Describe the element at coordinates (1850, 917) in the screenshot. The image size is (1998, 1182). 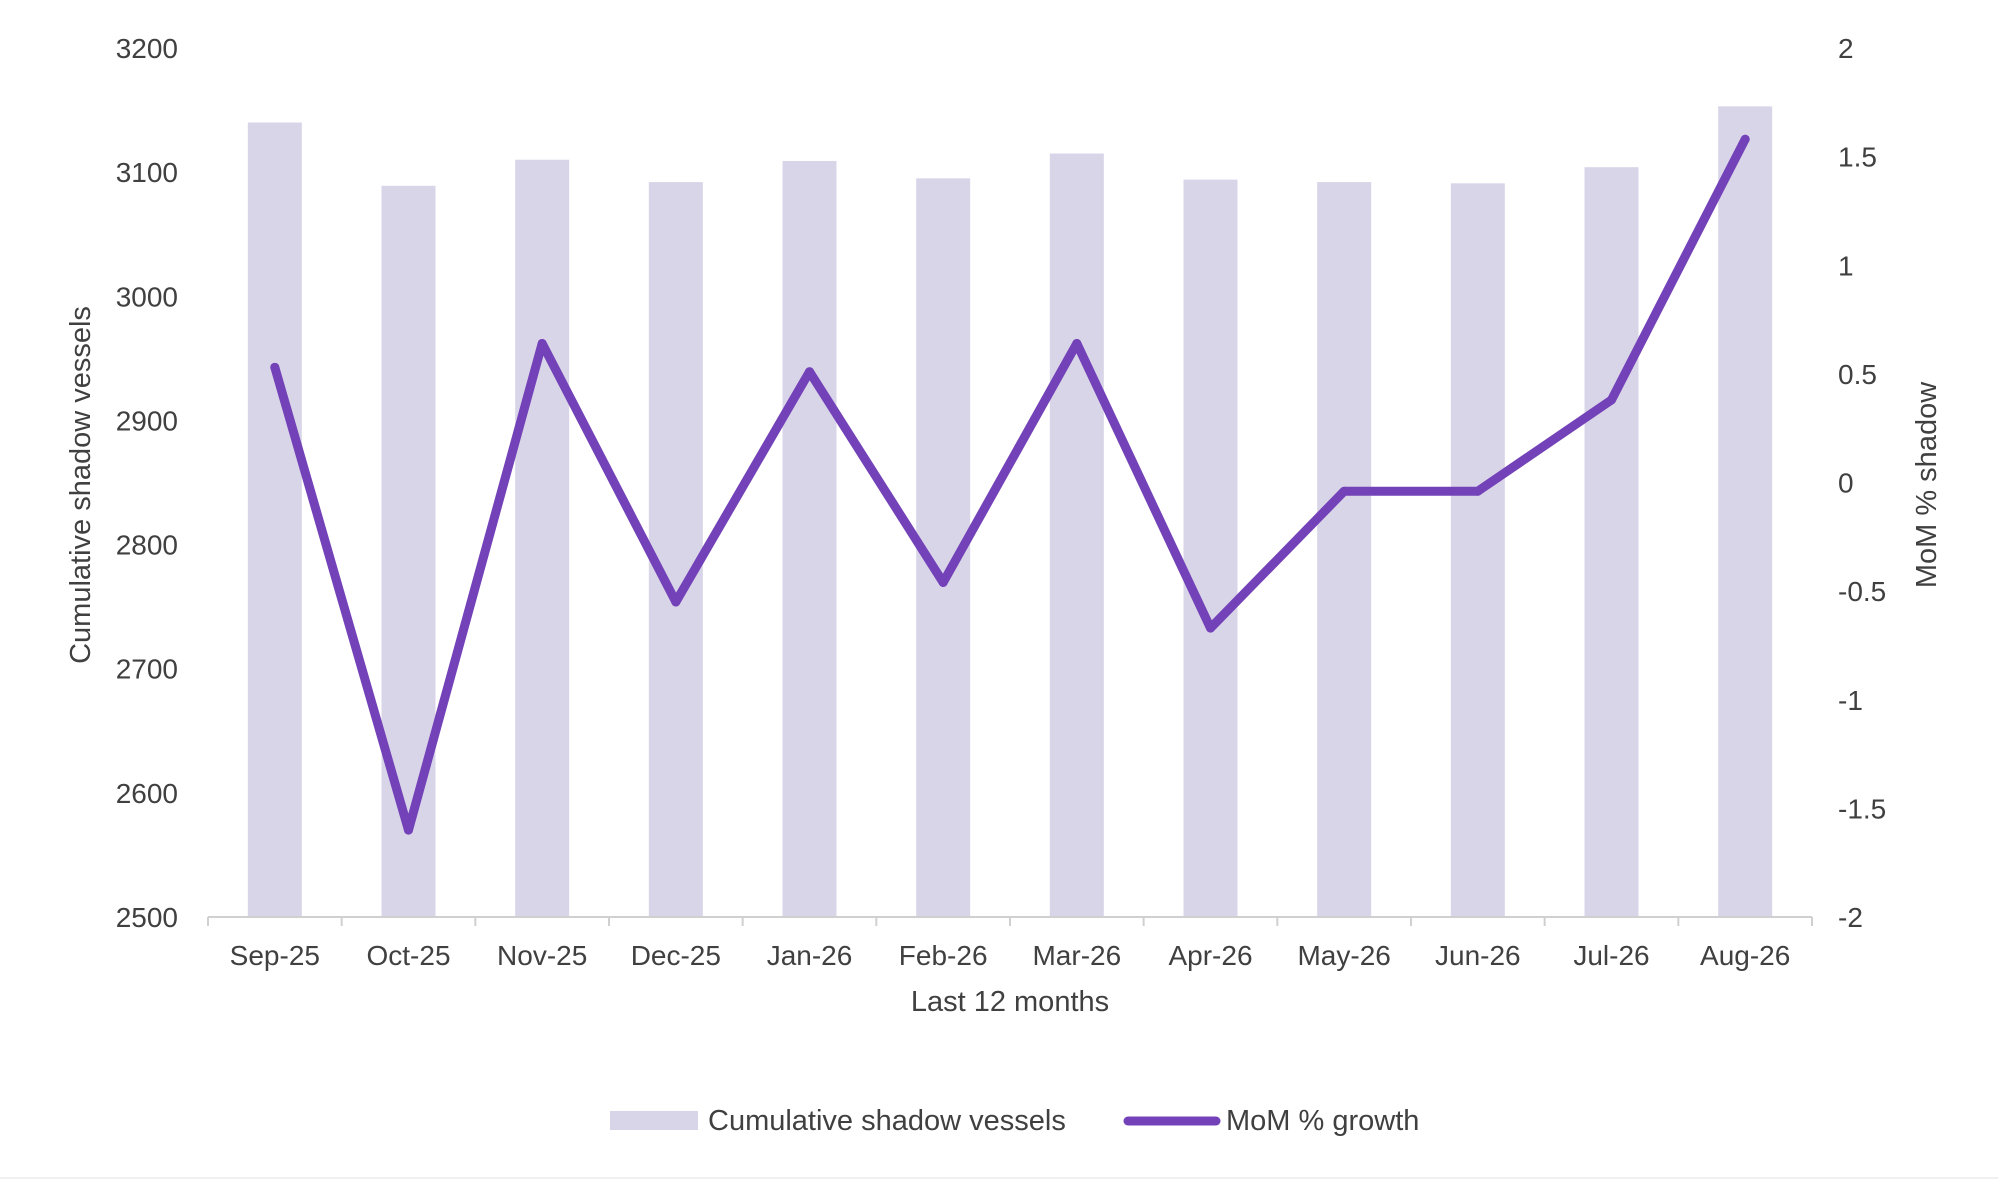
I see `y-right-tick-label: -2` at that location.